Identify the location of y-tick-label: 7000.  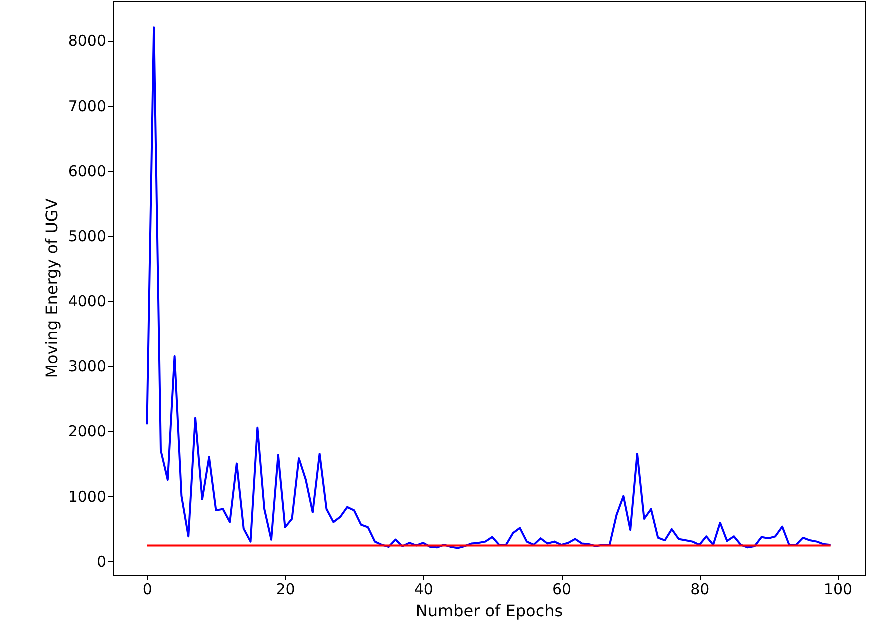
(87, 106).